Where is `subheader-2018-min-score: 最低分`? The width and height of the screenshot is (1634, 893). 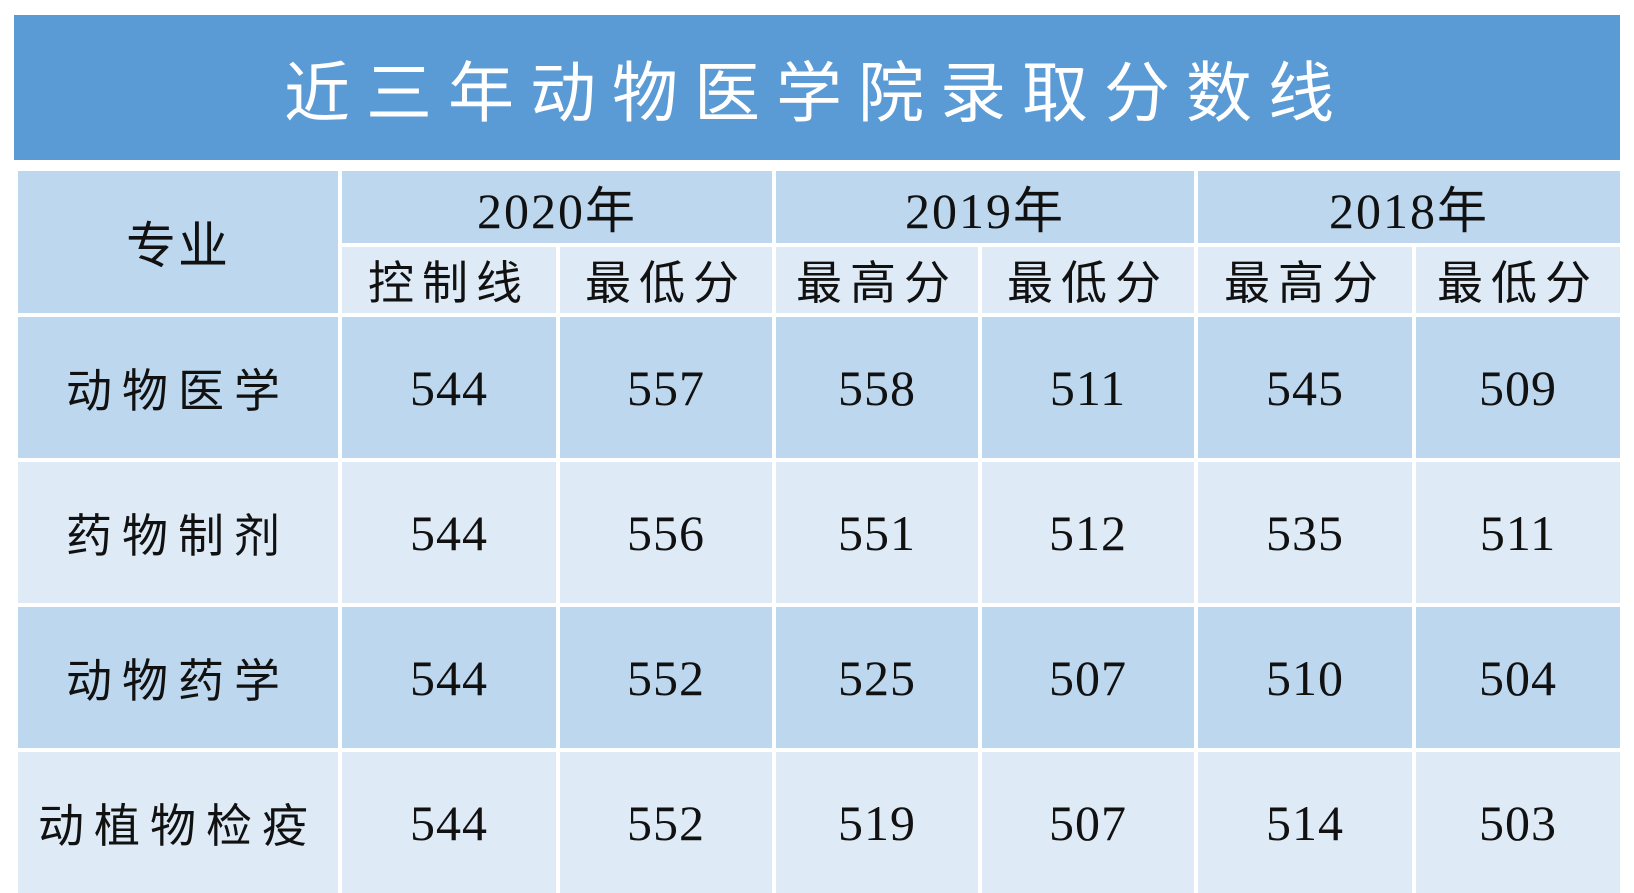
subheader-2018-min-score: 最低分 is located at coordinates (1518, 280).